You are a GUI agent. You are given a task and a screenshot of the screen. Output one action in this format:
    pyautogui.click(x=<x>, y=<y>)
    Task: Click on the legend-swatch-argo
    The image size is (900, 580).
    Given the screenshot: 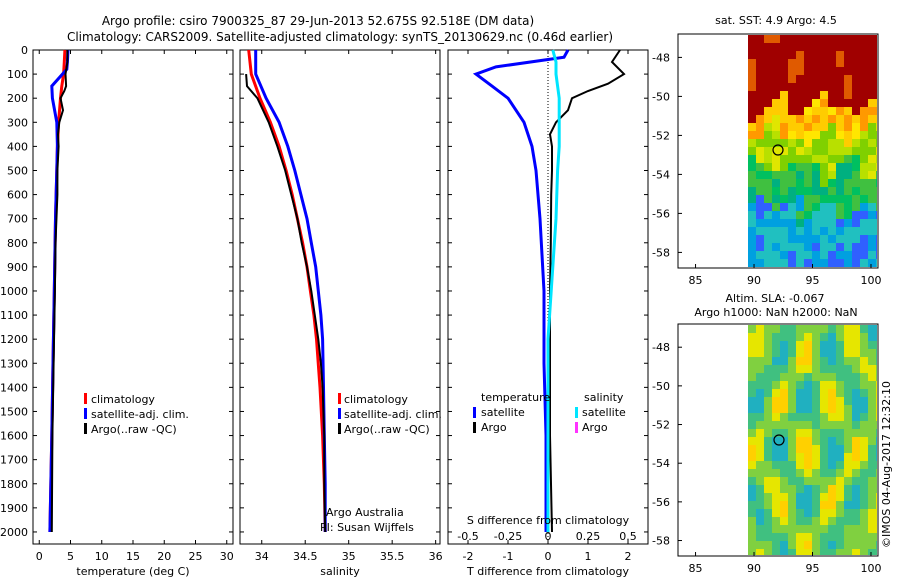 What is the action you would take?
    pyautogui.click(x=85, y=428)
    